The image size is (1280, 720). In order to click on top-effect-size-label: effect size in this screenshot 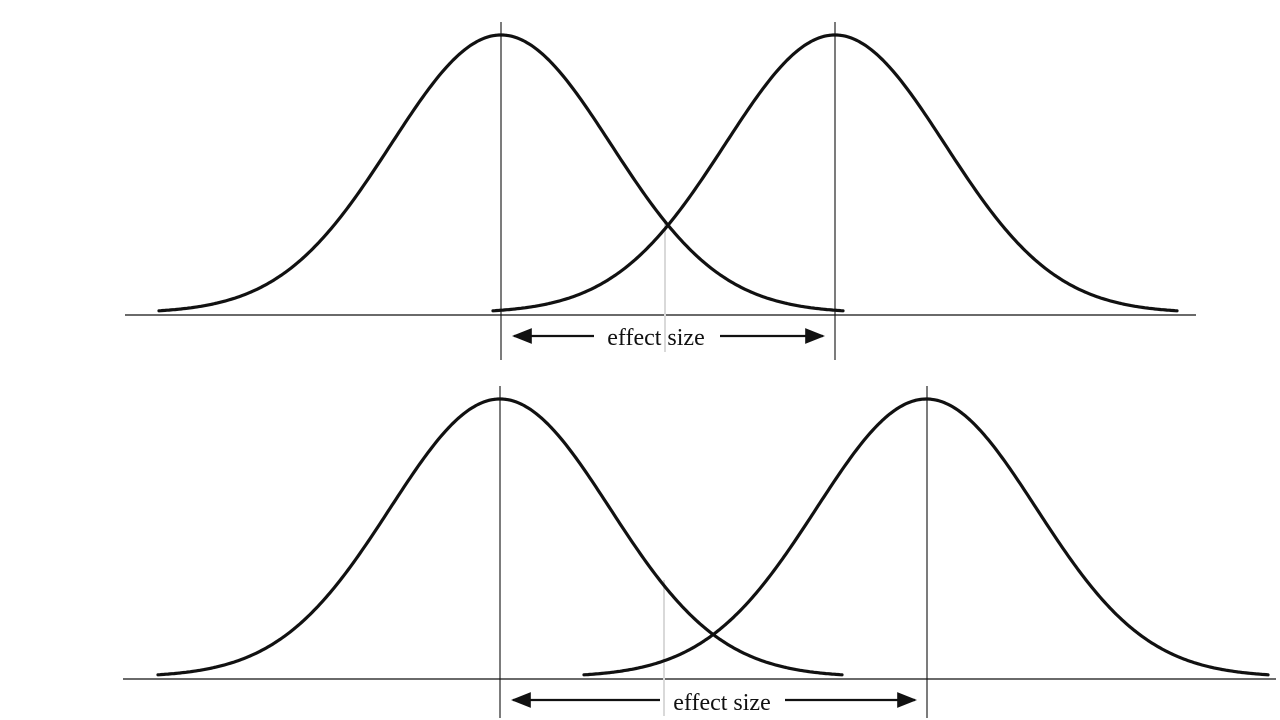, I will do `click(656, 338)`.